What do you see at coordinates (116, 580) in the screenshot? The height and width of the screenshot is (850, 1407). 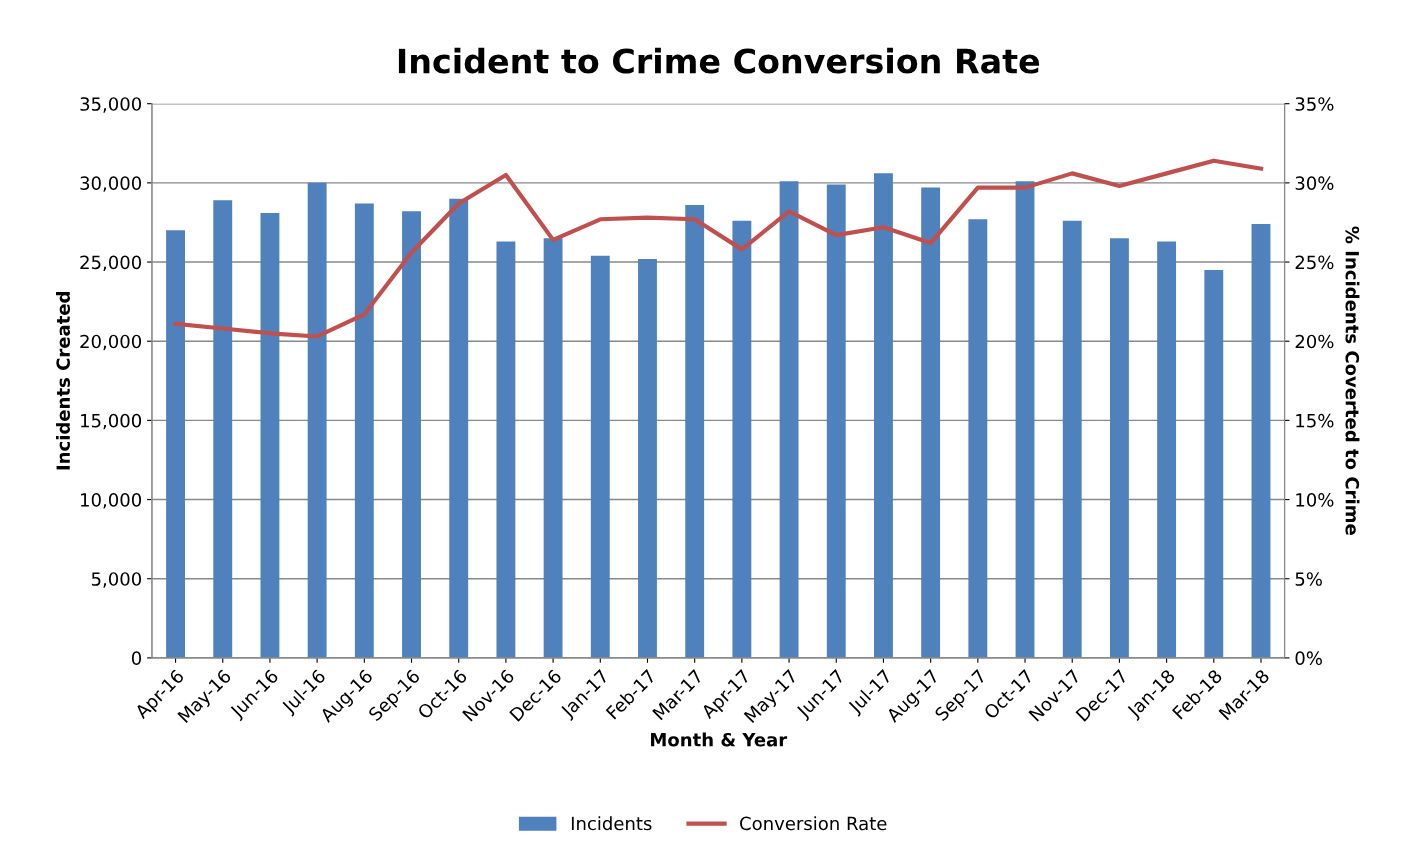 I see `y-tick-label: 5,000` at bounding box center [116, 580].